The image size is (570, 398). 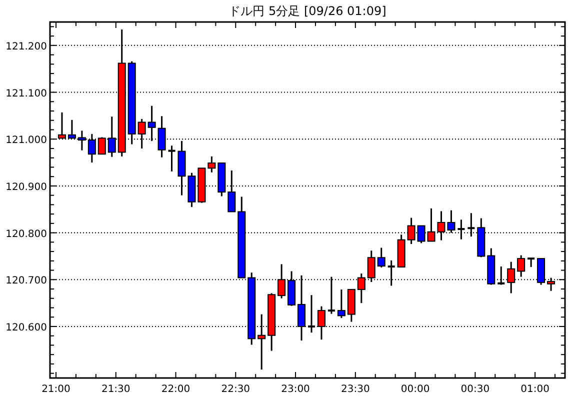 What do you see at coordinates (535, 389) in the screenshot?
I see `x-tick-label: 01:00` at bounding box center [535, 389].